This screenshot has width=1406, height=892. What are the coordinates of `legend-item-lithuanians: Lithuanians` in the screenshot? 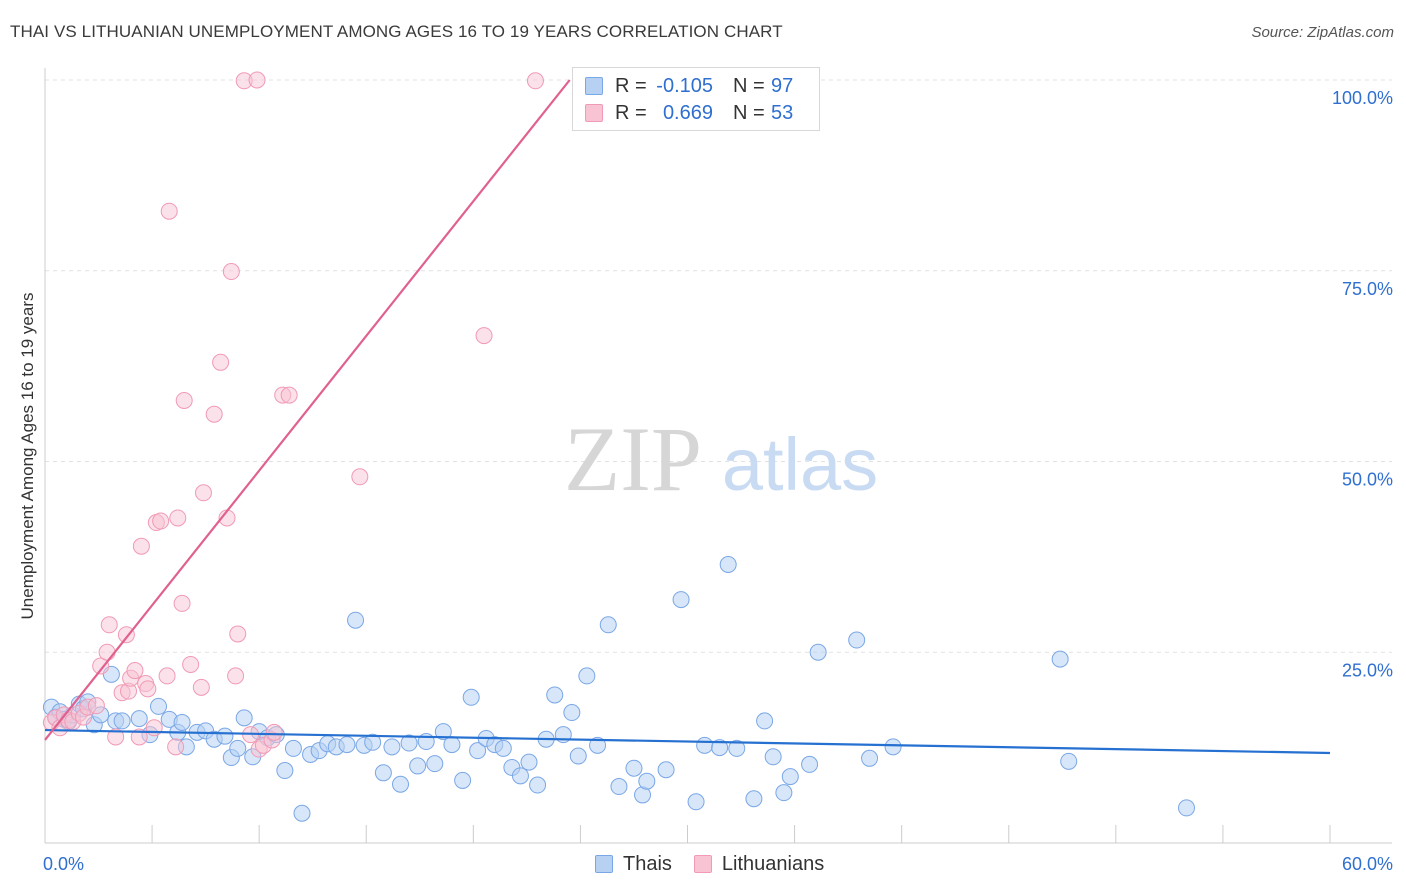 It's located at (759, 864).